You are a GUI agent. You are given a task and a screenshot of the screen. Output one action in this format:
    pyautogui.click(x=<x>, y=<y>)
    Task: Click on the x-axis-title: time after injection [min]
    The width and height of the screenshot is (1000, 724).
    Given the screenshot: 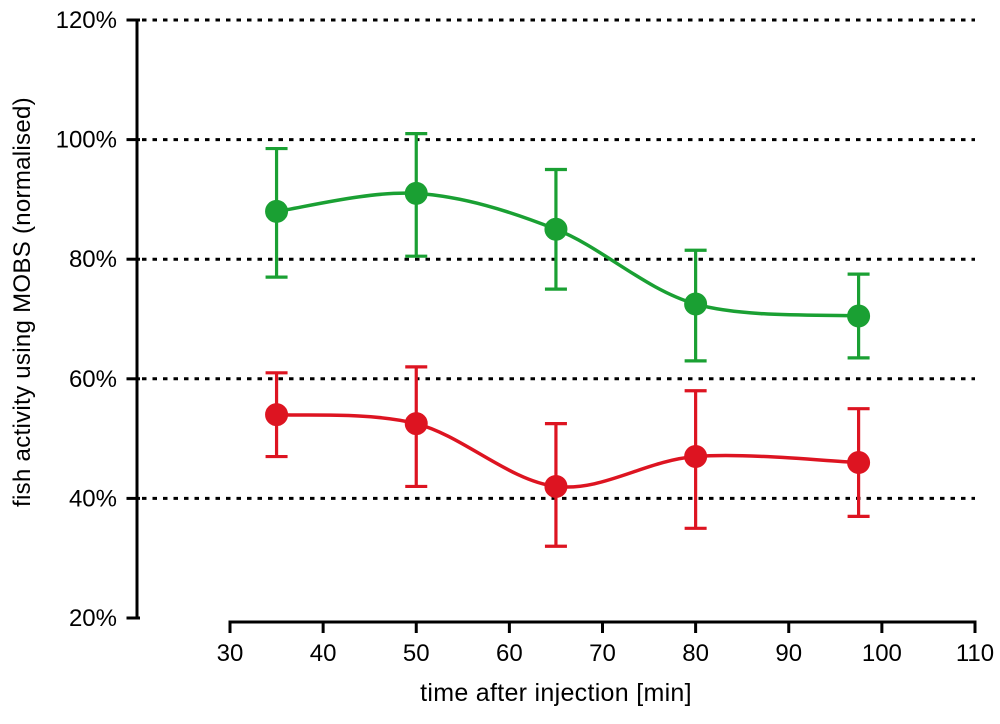 What is the action you would take?
    pyautogui.click(x=556, y=693)
    